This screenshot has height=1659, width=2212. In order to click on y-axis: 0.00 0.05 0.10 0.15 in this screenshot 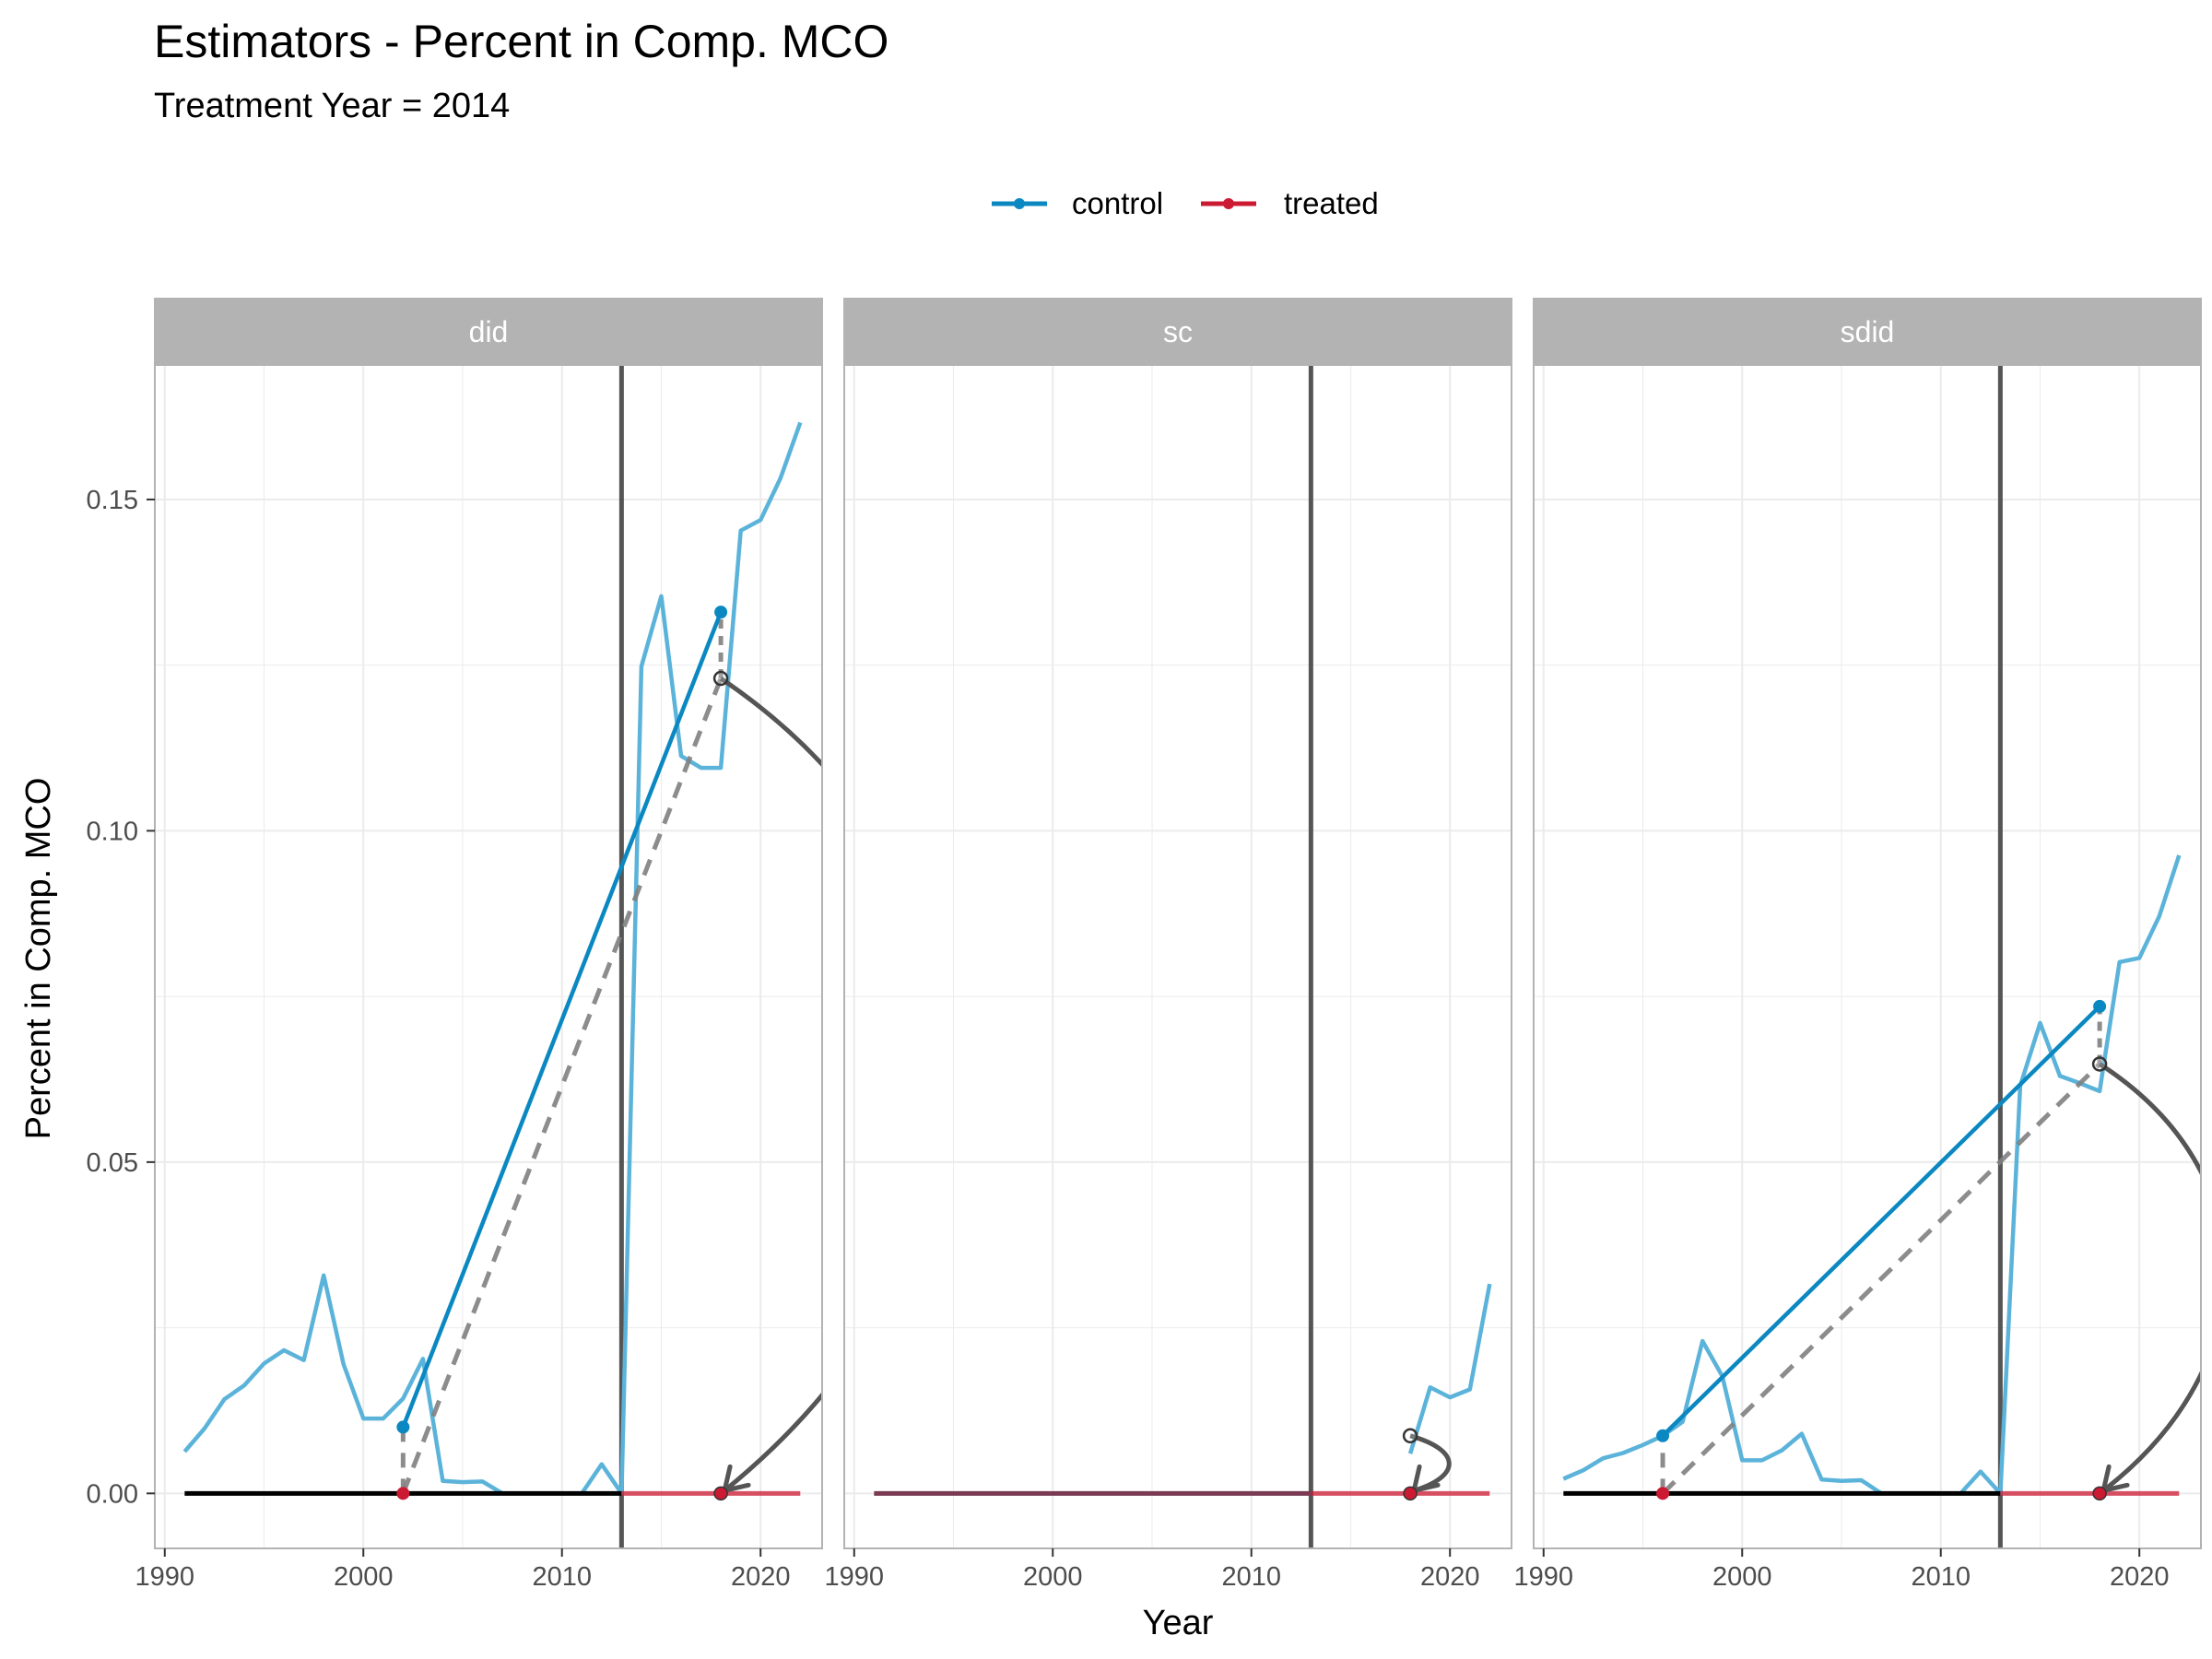, I will do `click(121, 997)`.